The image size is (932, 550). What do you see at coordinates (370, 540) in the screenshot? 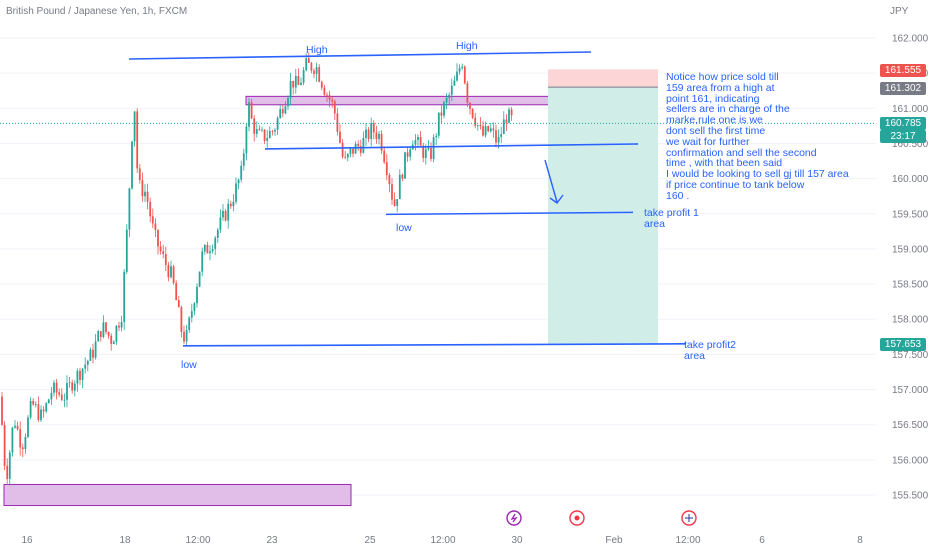
I see `x-tick-label: 25` at bounding box center [370, 540].